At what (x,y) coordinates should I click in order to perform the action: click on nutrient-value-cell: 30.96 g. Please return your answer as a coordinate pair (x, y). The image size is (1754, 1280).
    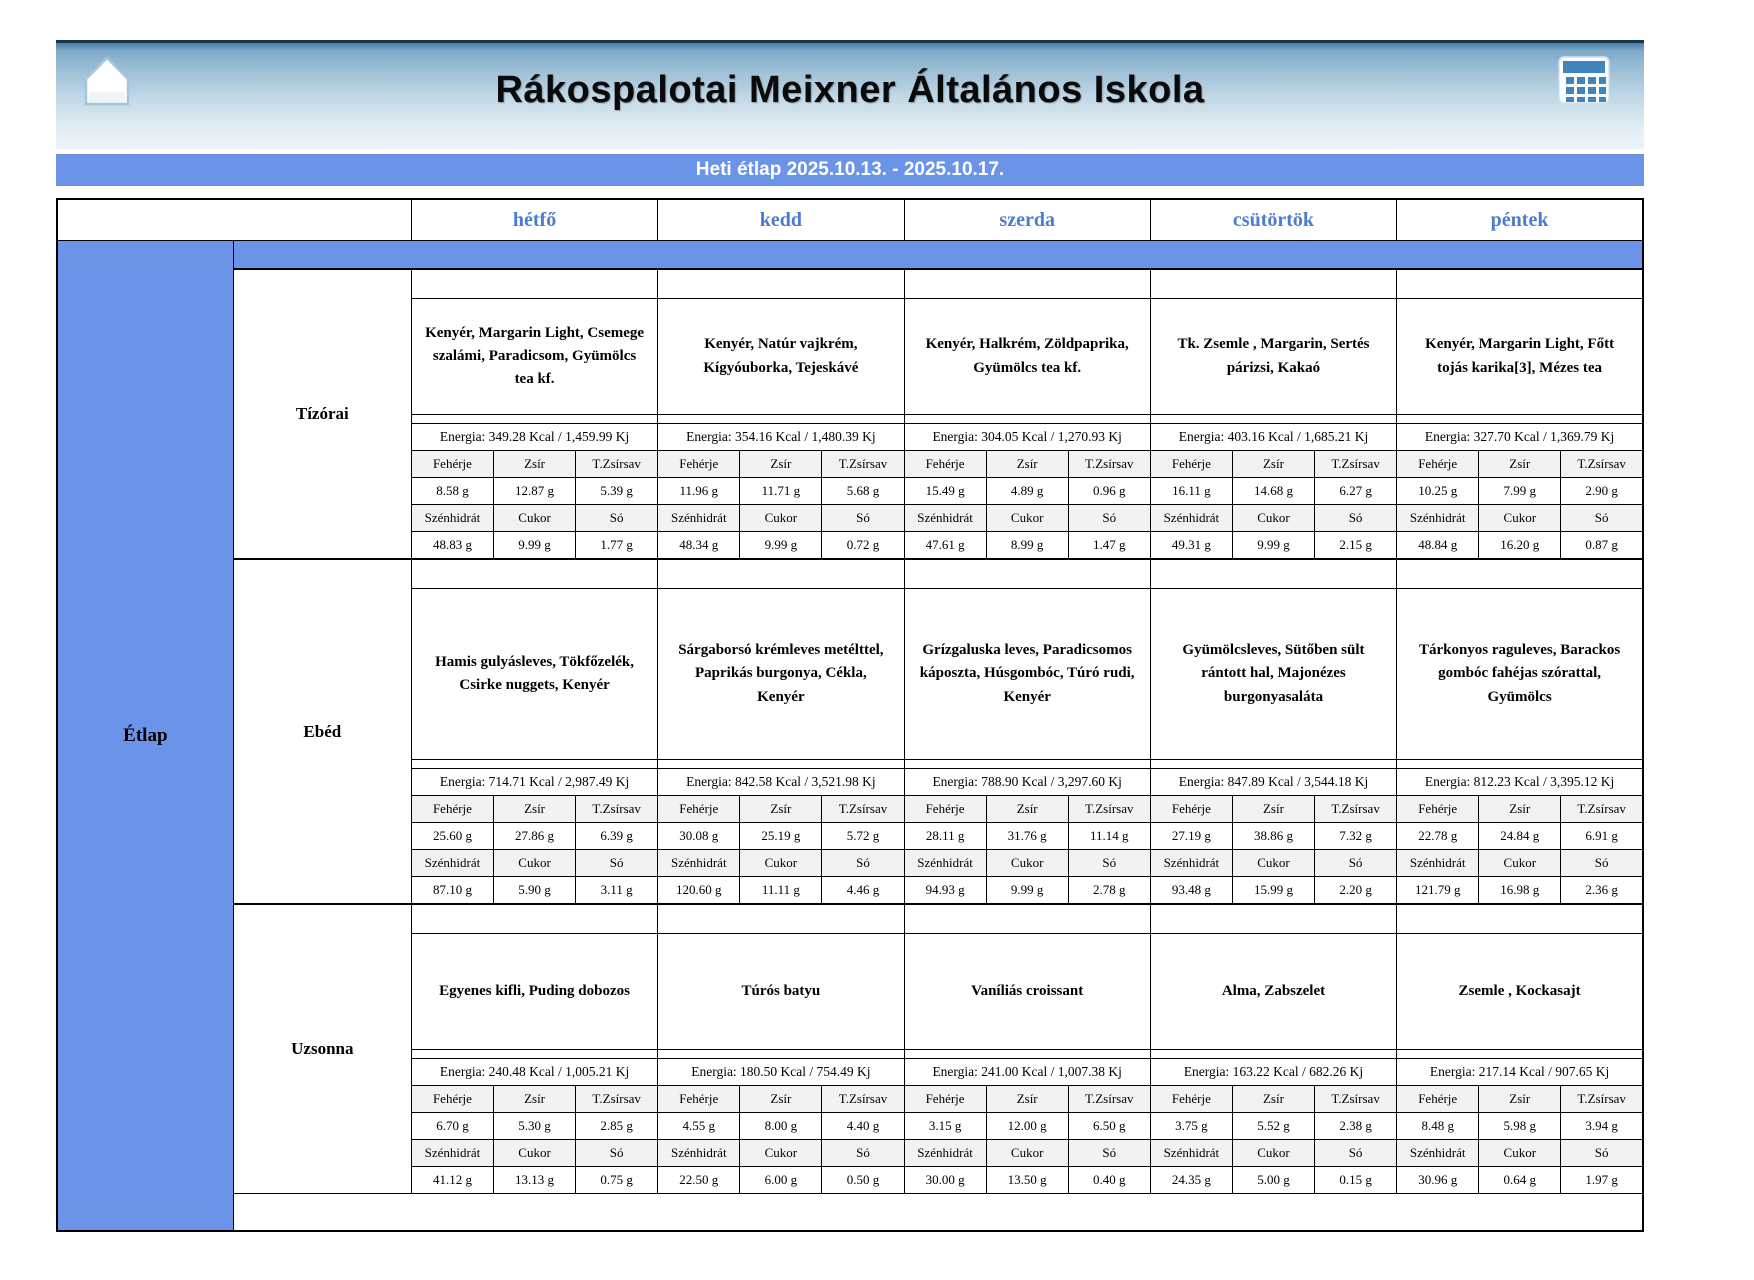
    Looking at the image, I should click on (1438, 1180).